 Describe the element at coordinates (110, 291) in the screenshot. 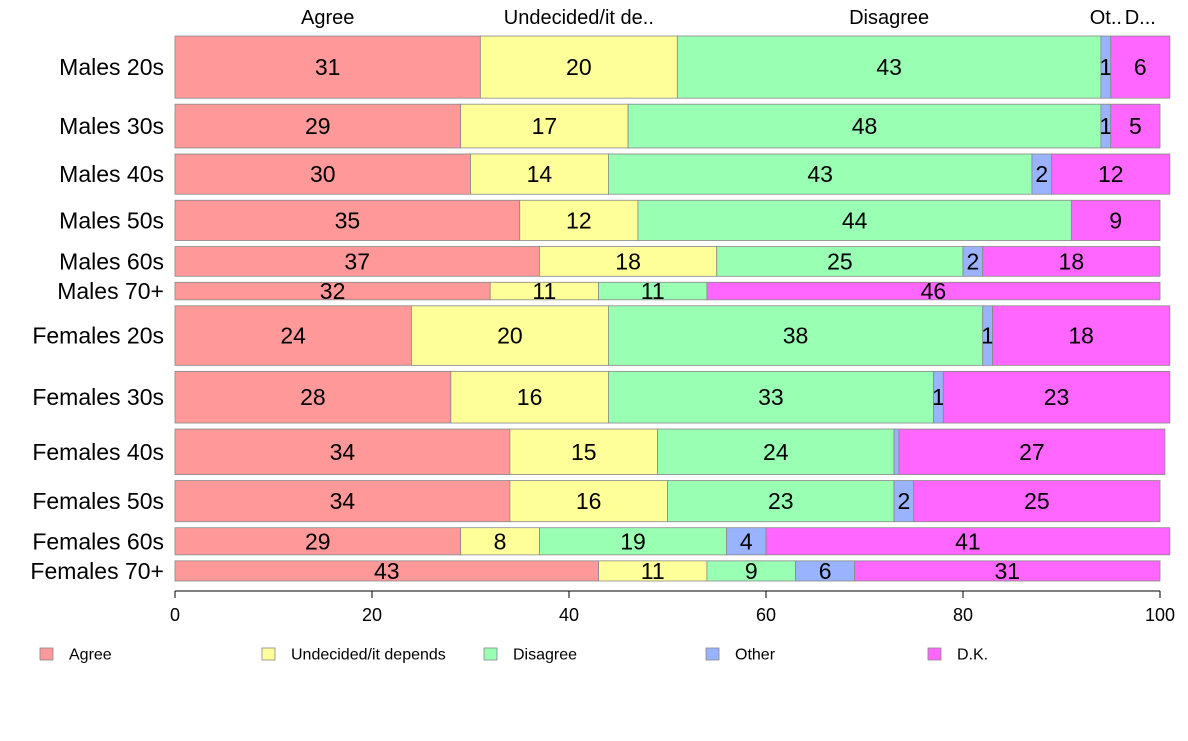

I see `category-label: Males 70+` at that location.